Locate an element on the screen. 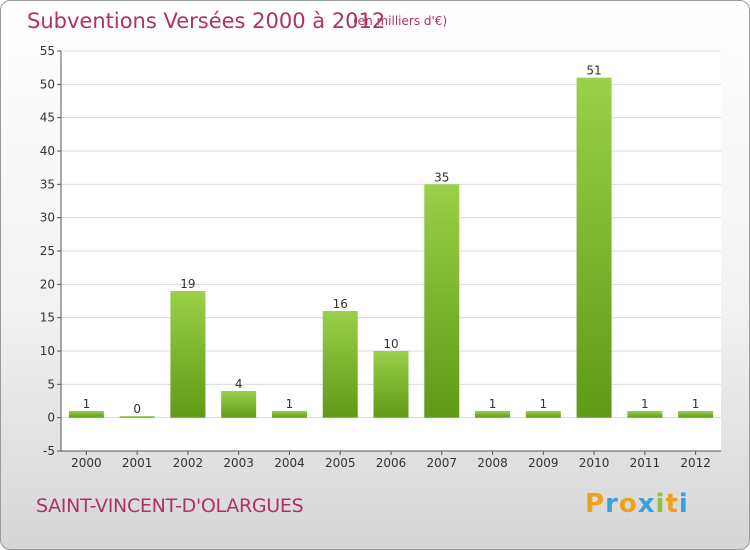 This screenshot has width=750, height=550. y-tick-label: 20 is located at coordinates (47, 284).